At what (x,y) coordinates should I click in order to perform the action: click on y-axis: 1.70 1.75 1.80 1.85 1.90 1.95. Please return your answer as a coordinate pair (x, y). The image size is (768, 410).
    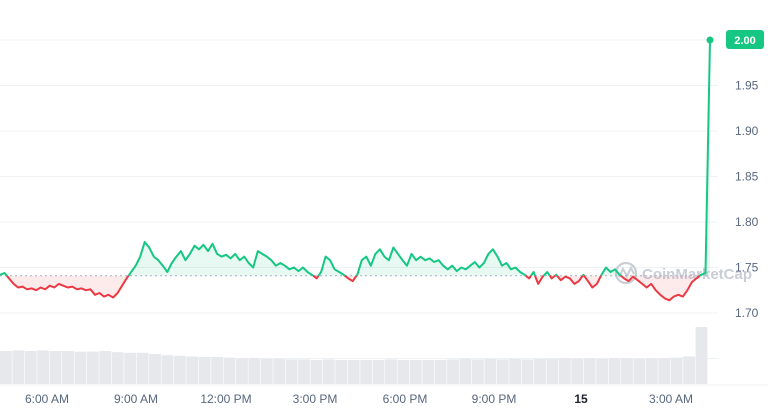
    Looking at the image, I should click on (747, 200).